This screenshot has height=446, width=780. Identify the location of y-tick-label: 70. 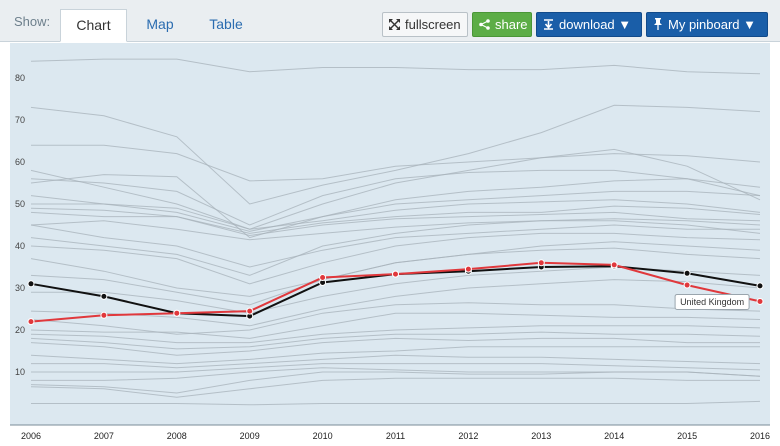
(20, 120).